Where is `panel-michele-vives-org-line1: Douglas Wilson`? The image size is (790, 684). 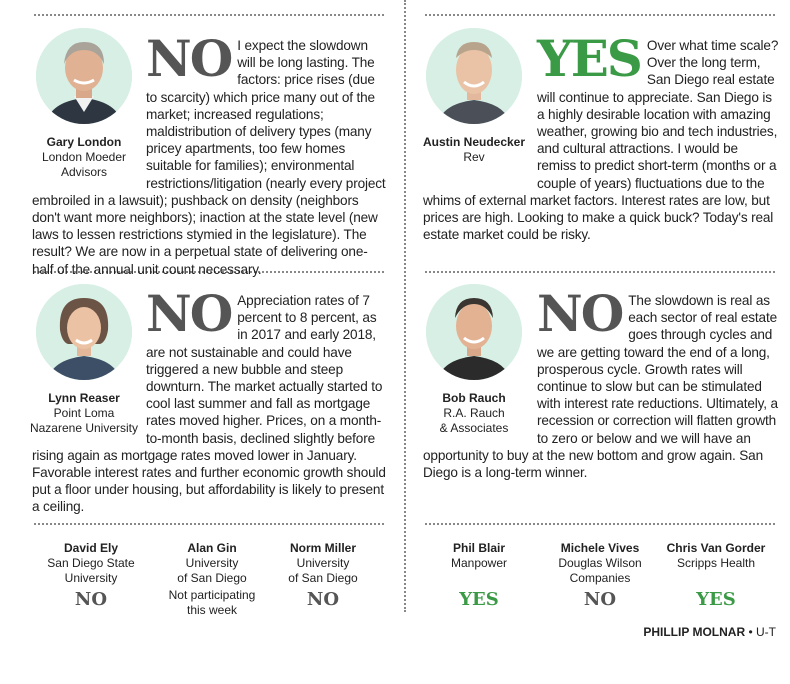 panel-michele-vives-org-line1: Douglas Wilson is located at coordinates (600, 563).